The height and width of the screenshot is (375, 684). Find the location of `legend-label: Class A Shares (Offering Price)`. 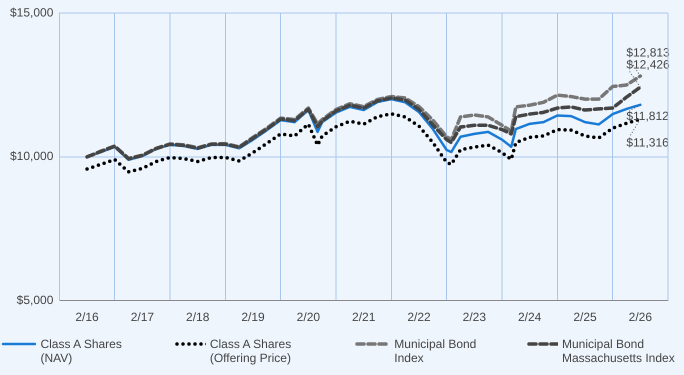

legend-label: Class A Shares (Offering Price) is located at coordinates (251, 351).